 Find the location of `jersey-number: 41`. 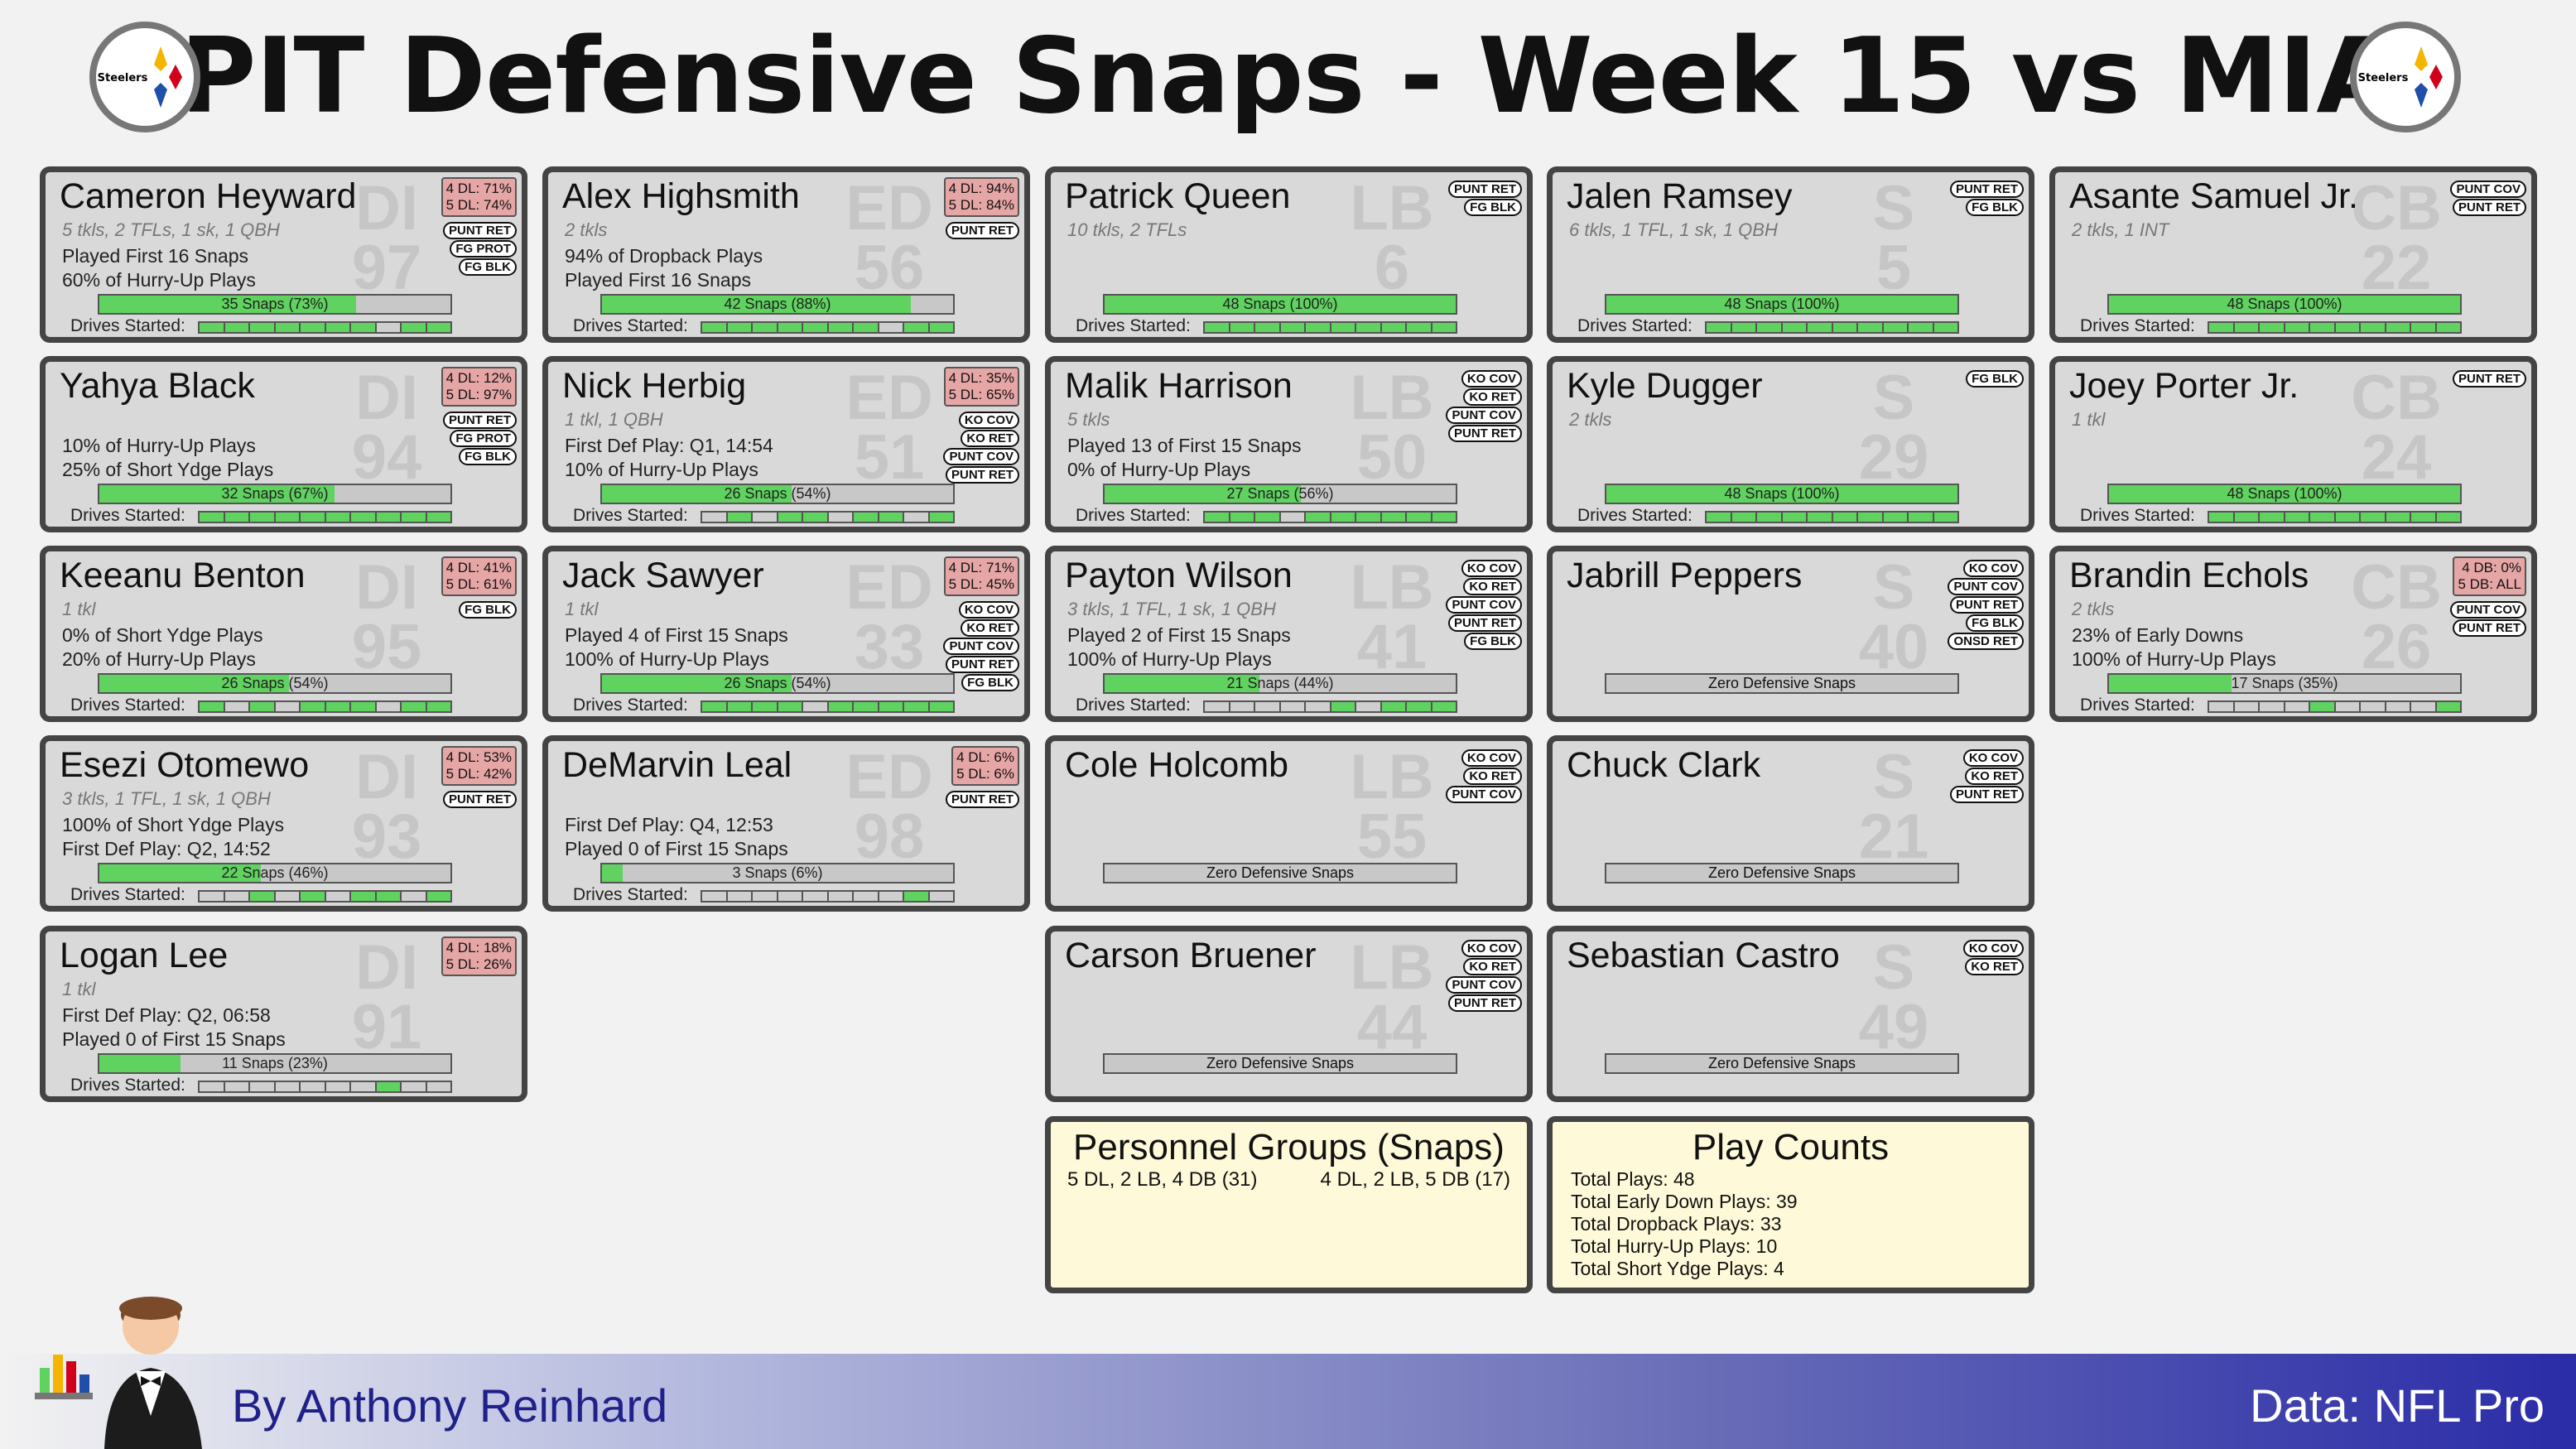

jersey-number: 41 is located at coordinates (1392, 647).